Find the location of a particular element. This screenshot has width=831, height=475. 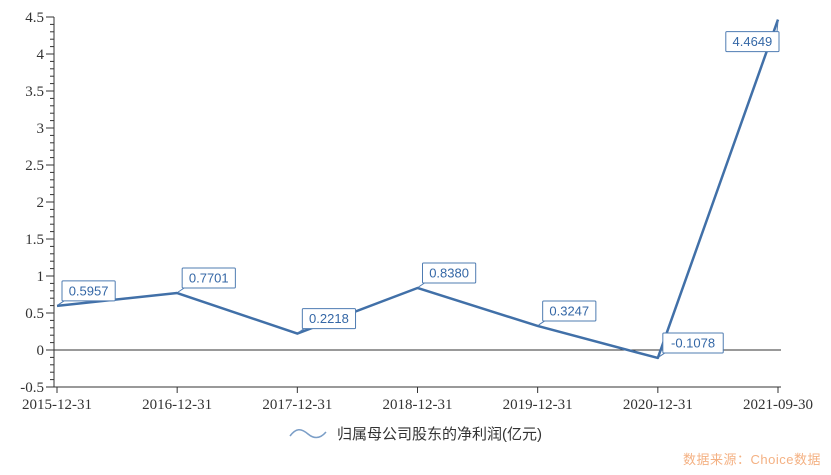

legend-line-marker-icon is located at coordinates (308, 433).